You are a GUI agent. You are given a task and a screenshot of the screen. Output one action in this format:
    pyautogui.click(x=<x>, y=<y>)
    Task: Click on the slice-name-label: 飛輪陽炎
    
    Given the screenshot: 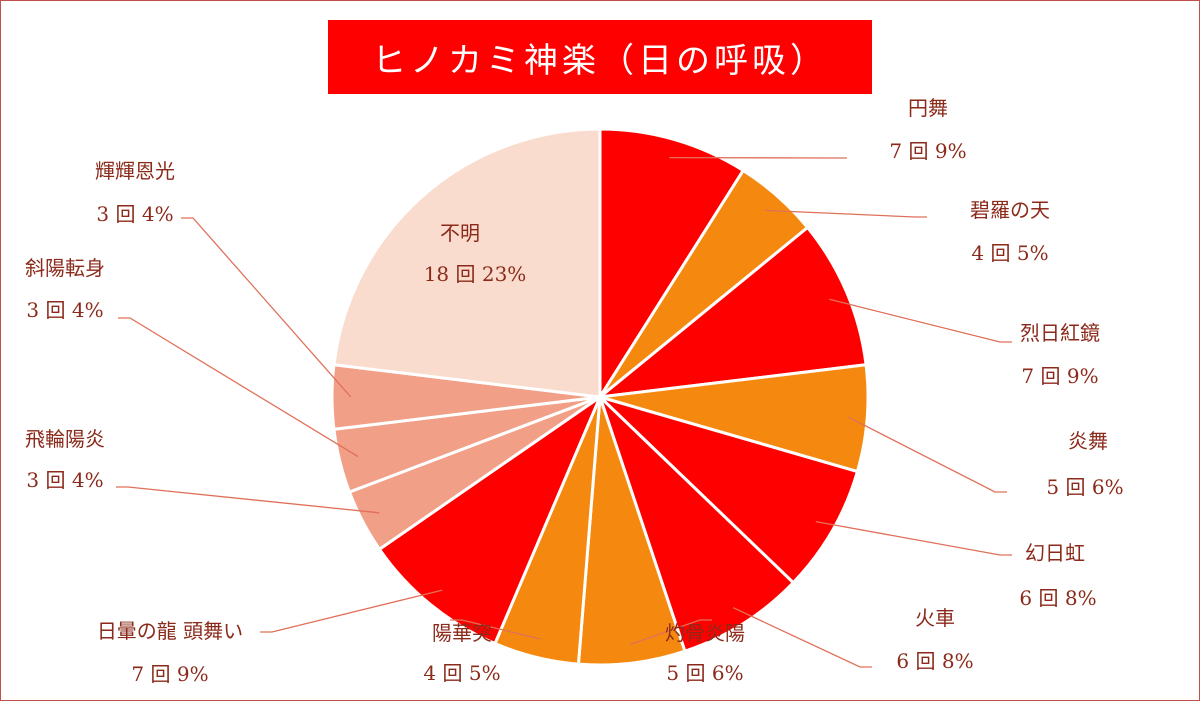 What is the action you would take?
    pyautogui.click(x=65, y=439)
    